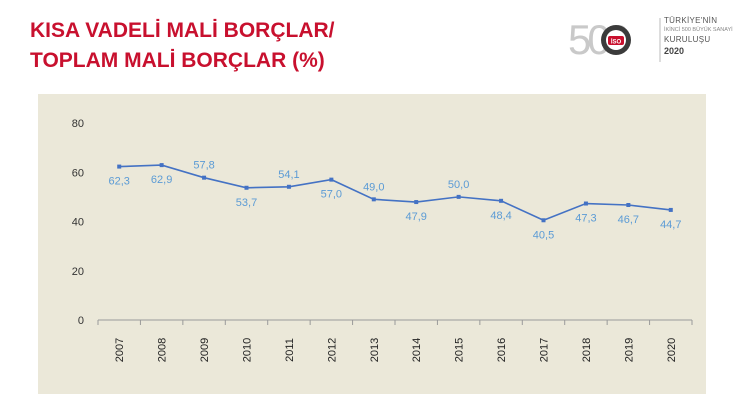 The height and width of the screenshot is (416, 740). What do you see at coordinates (502, 350) in the screenshot?
I see `x-tick-label: 2016` at bounding box center [502, 350].